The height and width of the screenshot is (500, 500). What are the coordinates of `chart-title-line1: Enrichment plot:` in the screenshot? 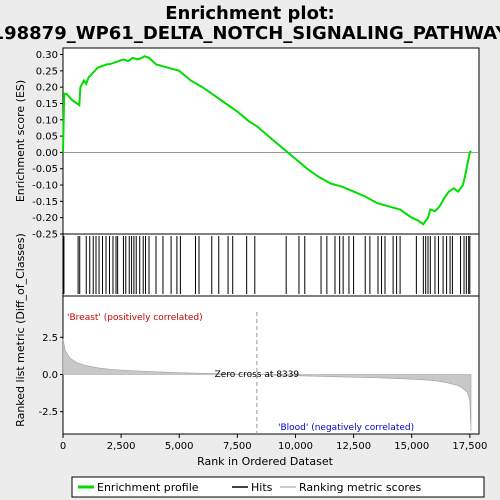 It's located at (250, 13).